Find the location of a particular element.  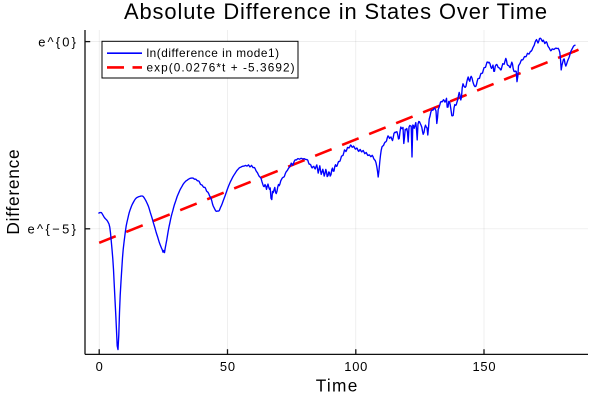

svg-text: Difference is located at coordinates (13, 192).